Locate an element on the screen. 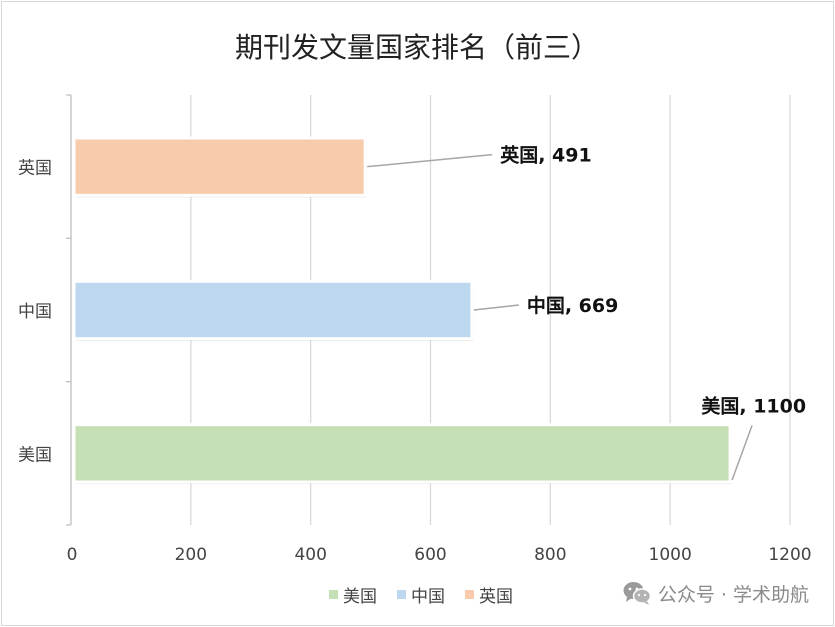 The image size is (835, 627). x-tick-label: 0 is located at coordinates (72, 555).